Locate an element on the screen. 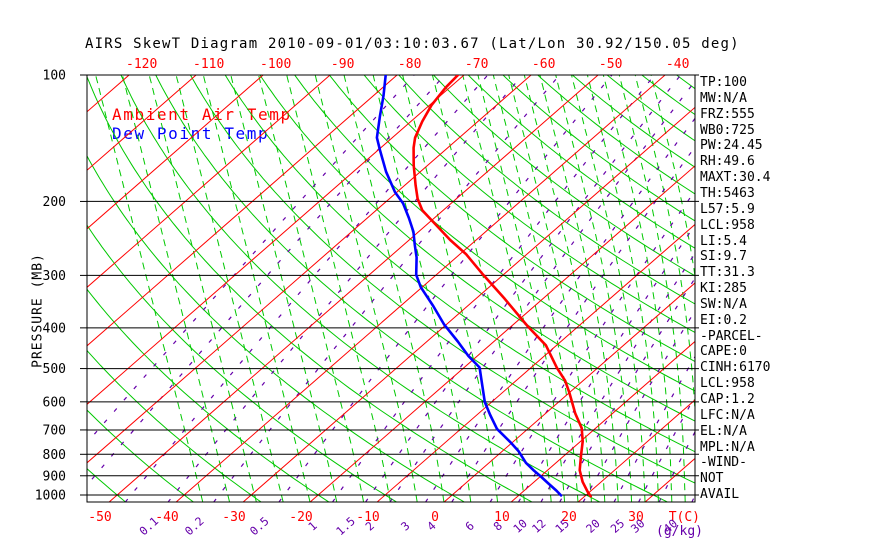  mixing-ratio-label: 40 is located at coordinates (671, 526).